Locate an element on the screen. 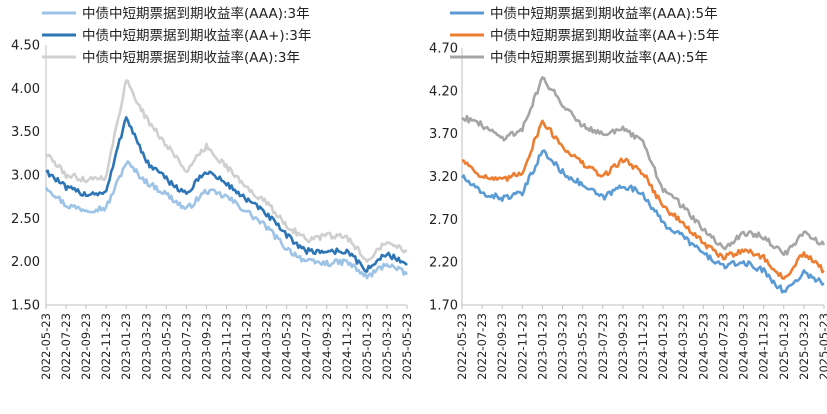 This screenshot has height=414, width=827. y-tick-label: 3.00 is located at coordinates (25, 176).